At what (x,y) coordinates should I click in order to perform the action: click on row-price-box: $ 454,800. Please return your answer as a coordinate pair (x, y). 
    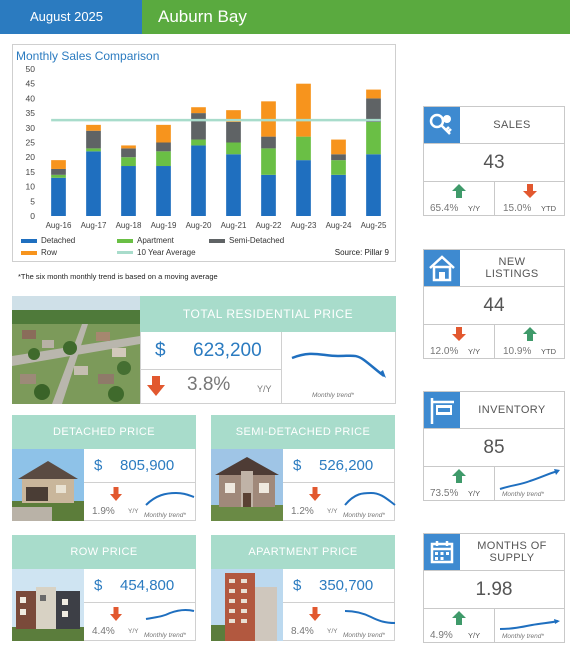
    Looking at the image, I should click on (140, 586).